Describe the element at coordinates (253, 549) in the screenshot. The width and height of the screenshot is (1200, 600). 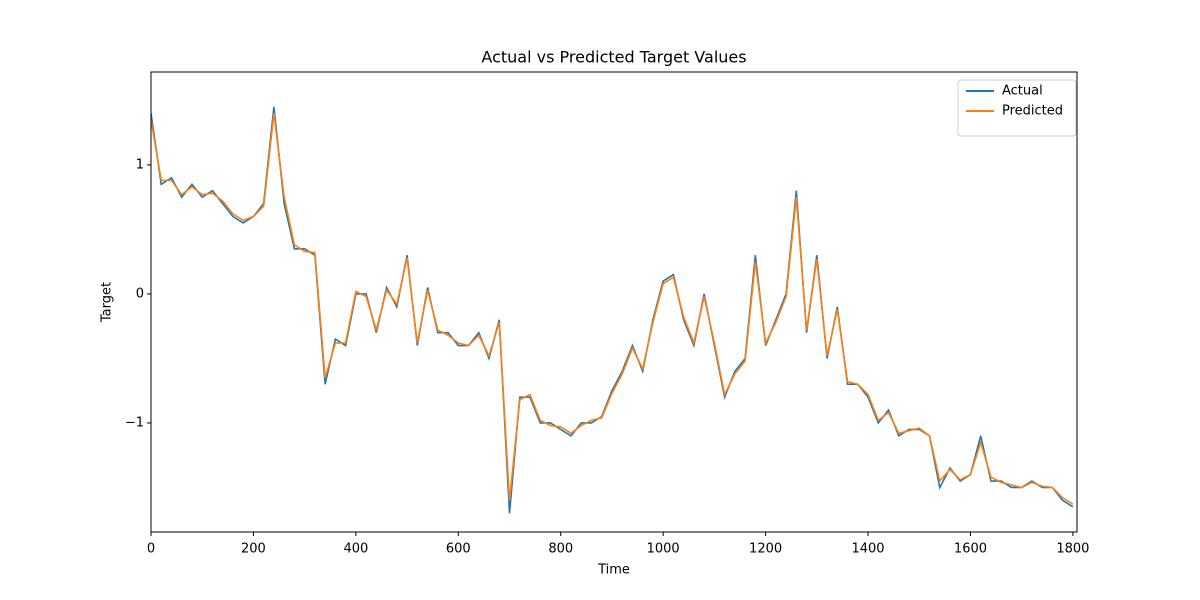
I see `x-tick-label: 200` at that location.